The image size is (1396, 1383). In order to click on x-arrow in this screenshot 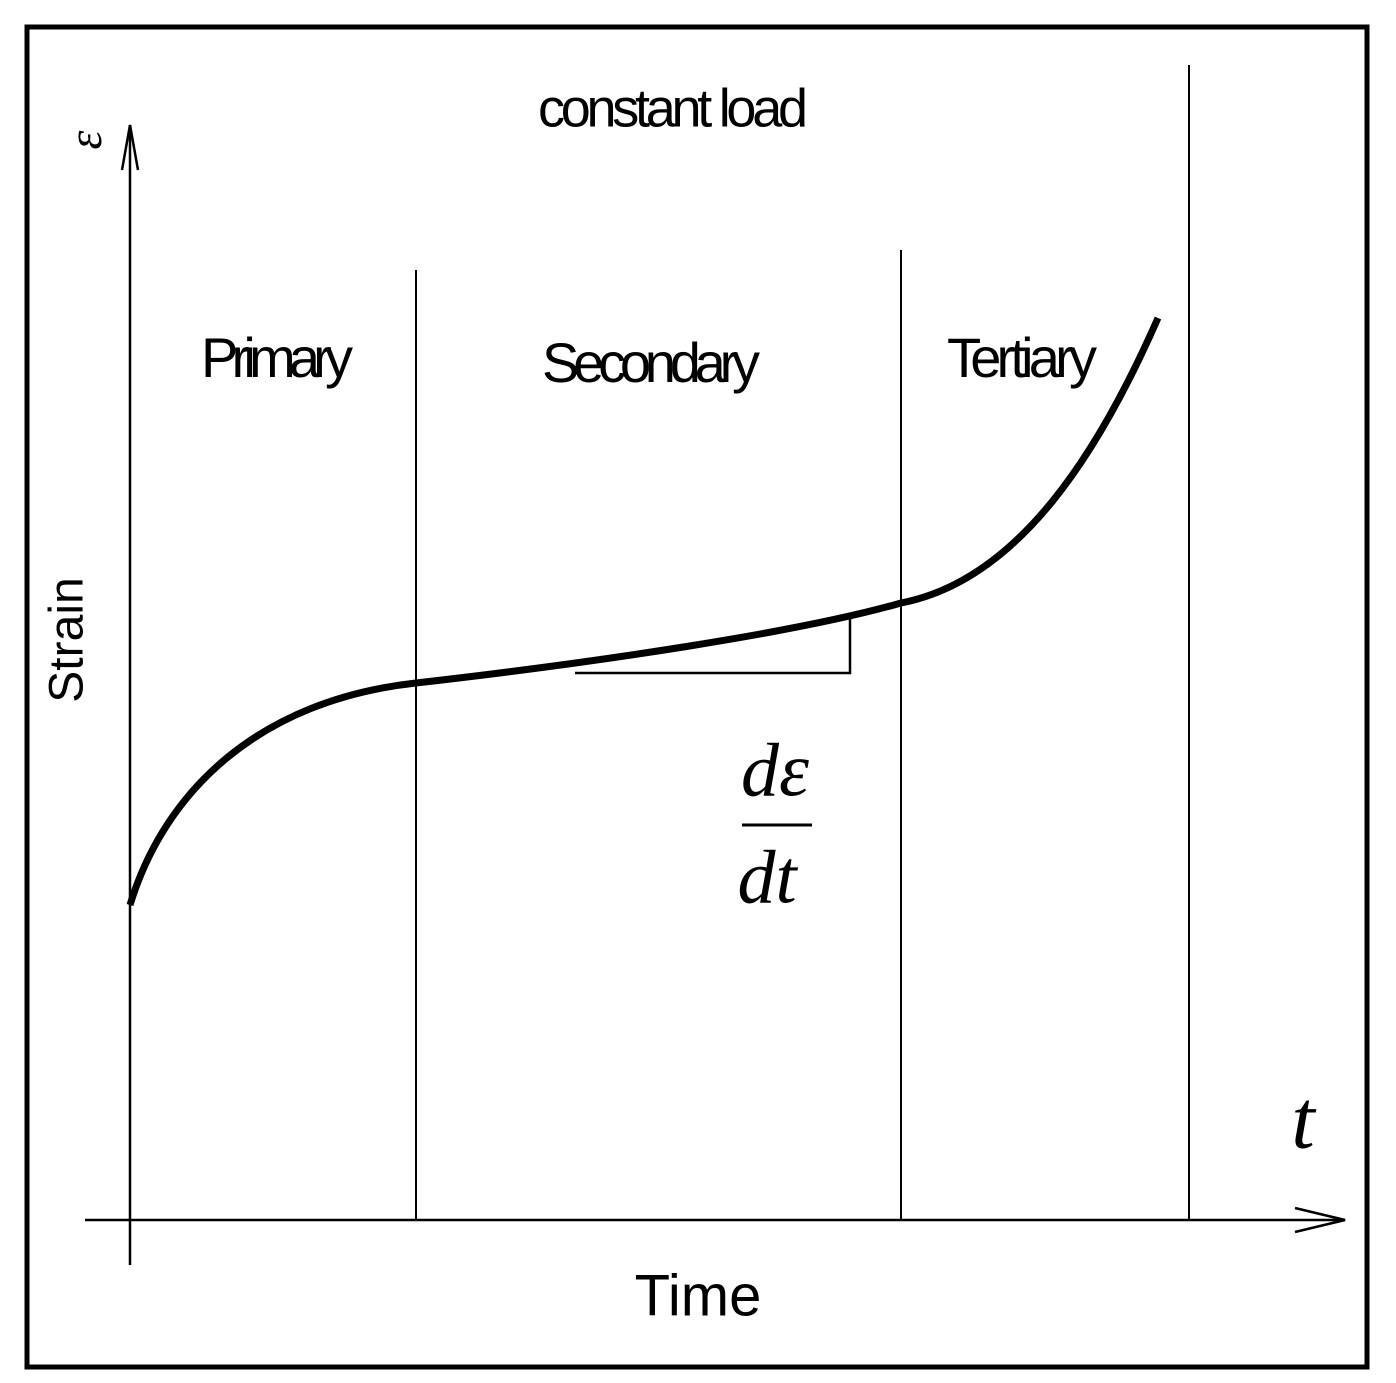, I will do `click(1320, 1220)`.